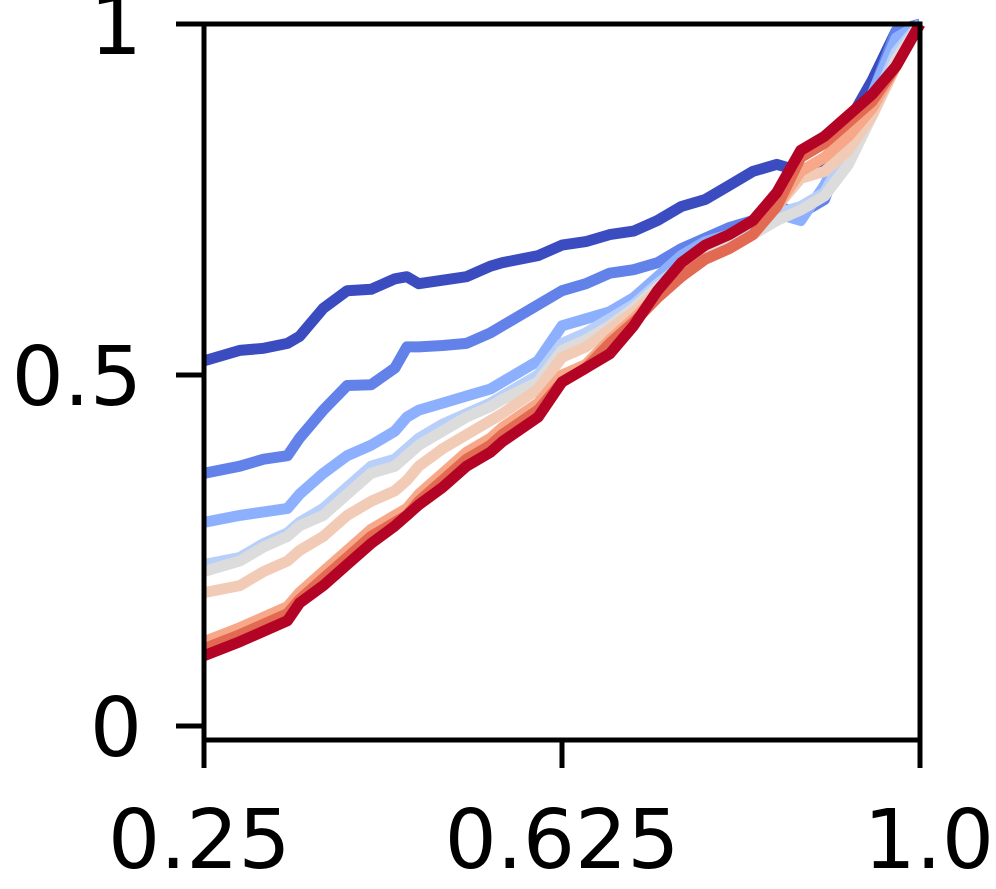 The width and height of the screenshot is (996, 889). I want to click on x-tick-label-2: 1.0, so click(929, 840).